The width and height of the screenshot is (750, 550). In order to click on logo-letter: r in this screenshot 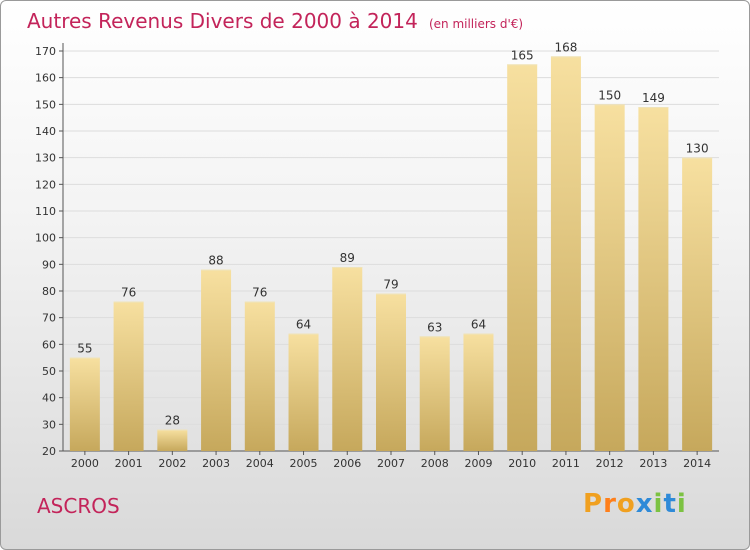, I will do `click(610, 504)`.